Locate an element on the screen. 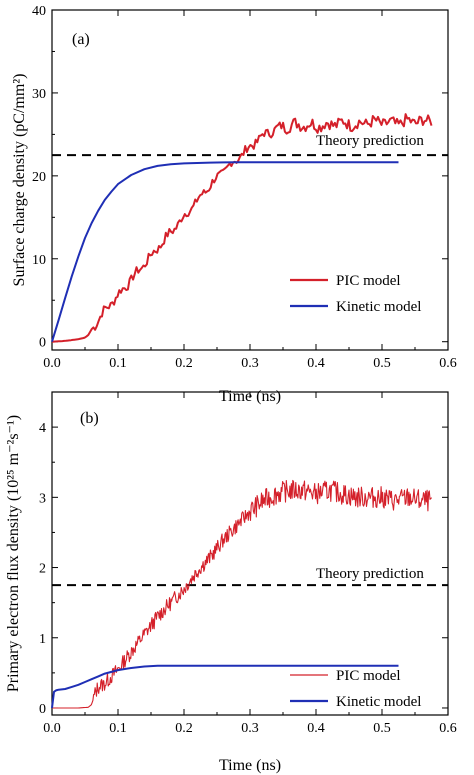 Image resolution: width=474 pixels, height=775 pixels. kinetic-model-line is located at coordinates (225, 686).